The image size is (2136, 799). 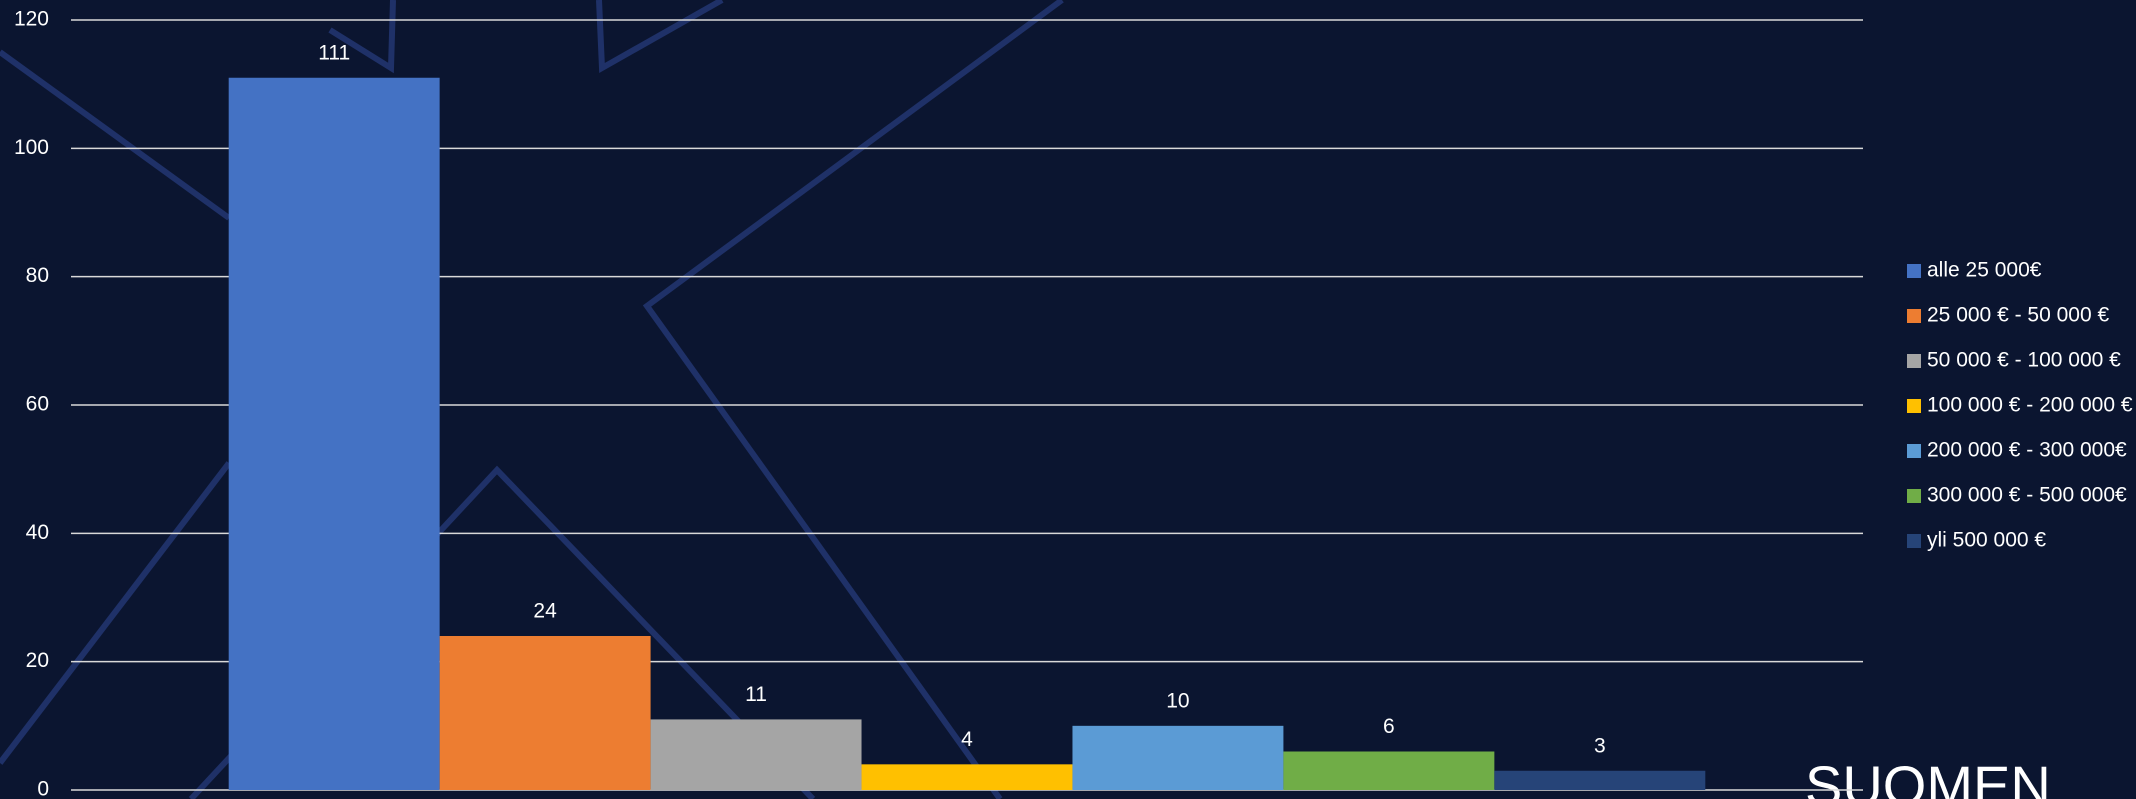 I want to click on data-label: 3, so click(x=1600, y=745).